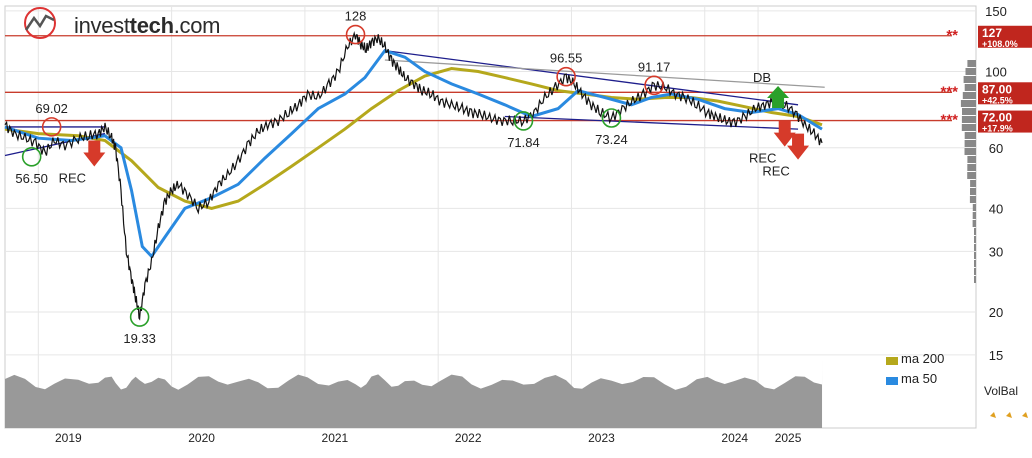 The width and height of the screenshot is (1032, 458). Describe the element at coordinates (923, 358) in the screenshot. I see `legend-label-ma200: ma 200` at that location.